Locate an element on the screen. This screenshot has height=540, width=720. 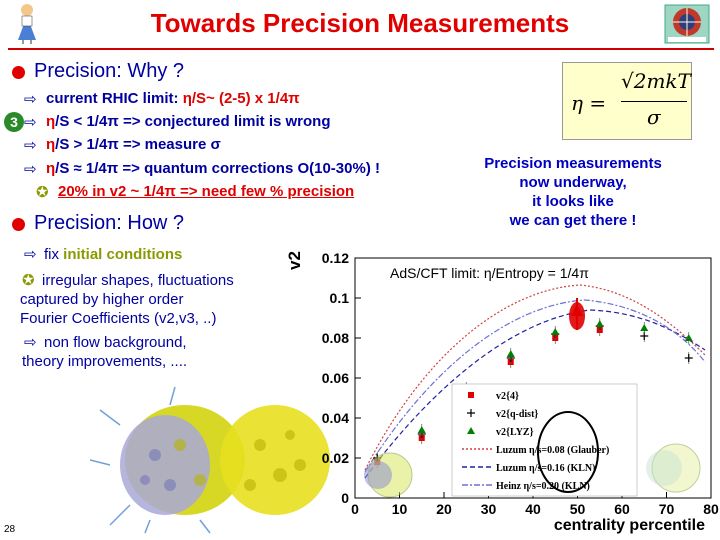
title-divider is located at coordinates (361, 49).